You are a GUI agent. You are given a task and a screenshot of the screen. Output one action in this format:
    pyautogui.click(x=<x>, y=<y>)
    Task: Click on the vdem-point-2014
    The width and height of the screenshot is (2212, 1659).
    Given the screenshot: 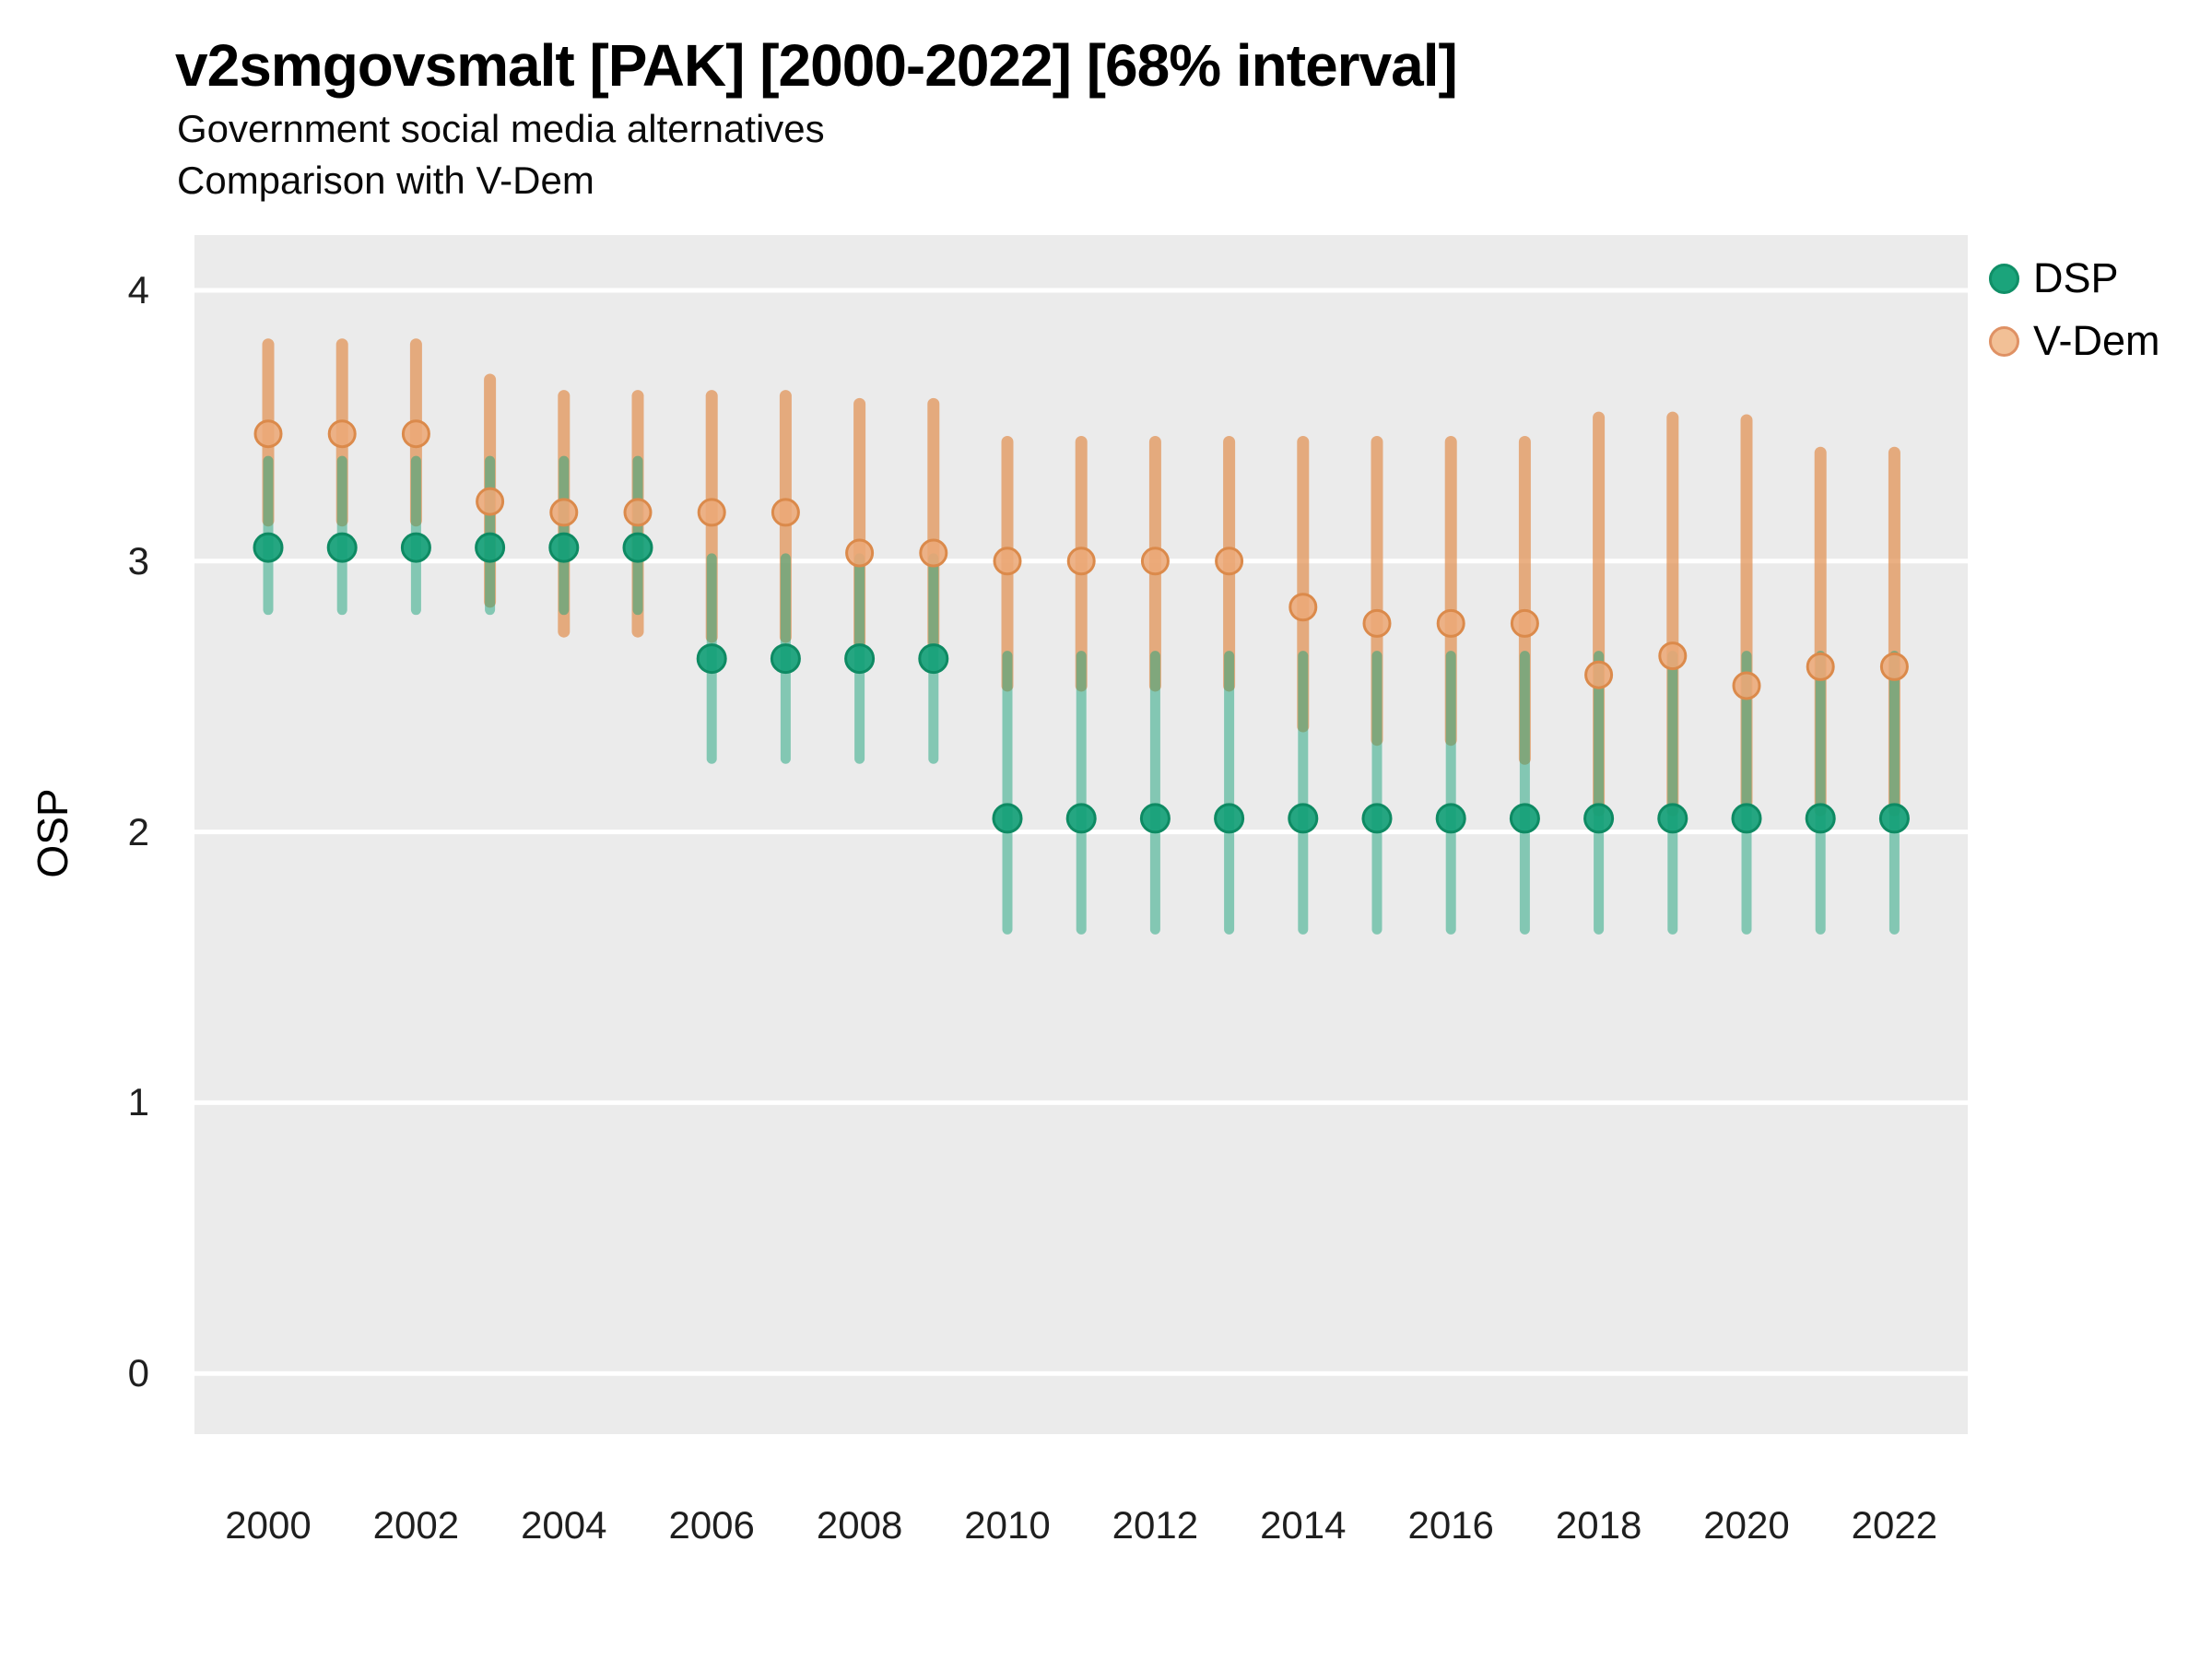 What is the action you would take?
    pyautogui.click(x=1303, y=607)
    